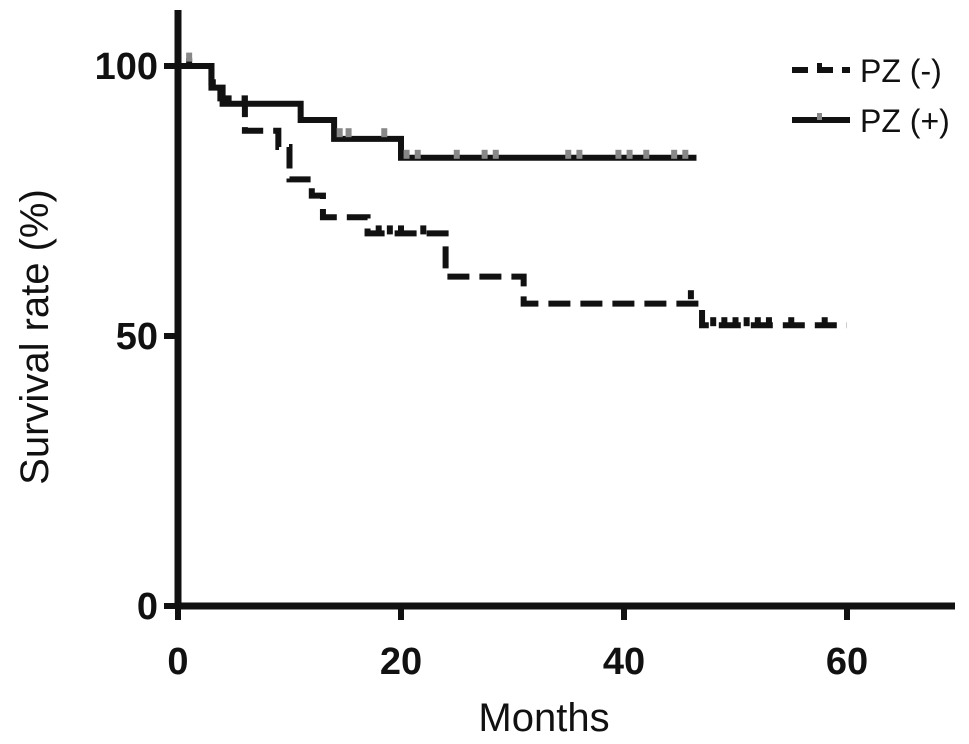 Image resolution: width=969 pixels, height=744 pixels. I want to click on legend: PZ (-) PZ (+), so click(871, 96).